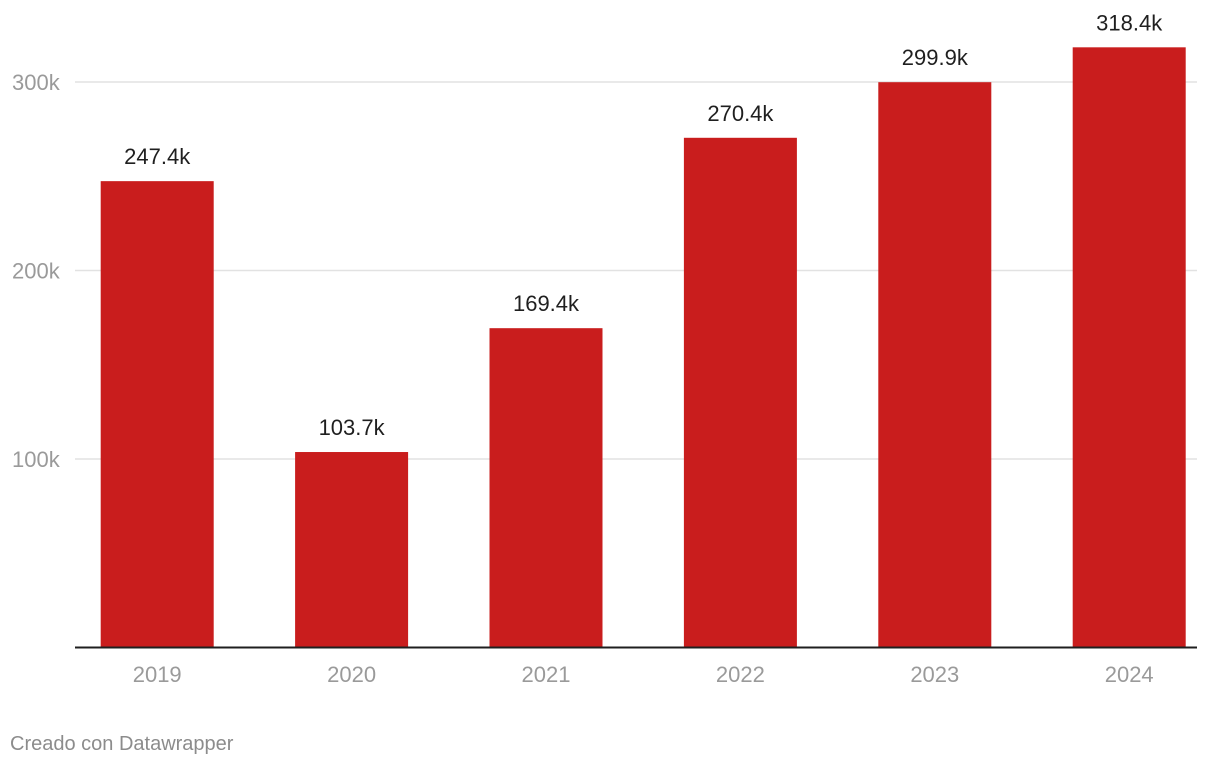 The image size is (1220, 775). I want to click on bar-value-label: 270.4k, so click(740, 113).